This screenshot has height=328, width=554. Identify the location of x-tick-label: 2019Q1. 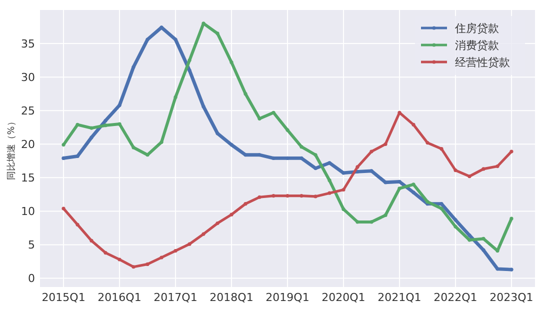
(288, 297).